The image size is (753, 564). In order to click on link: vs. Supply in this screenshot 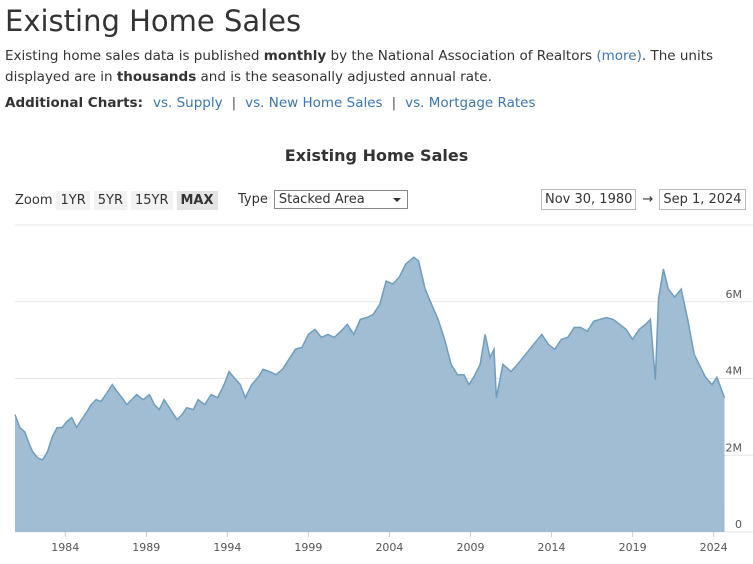, I will do `click(187, 103)`.